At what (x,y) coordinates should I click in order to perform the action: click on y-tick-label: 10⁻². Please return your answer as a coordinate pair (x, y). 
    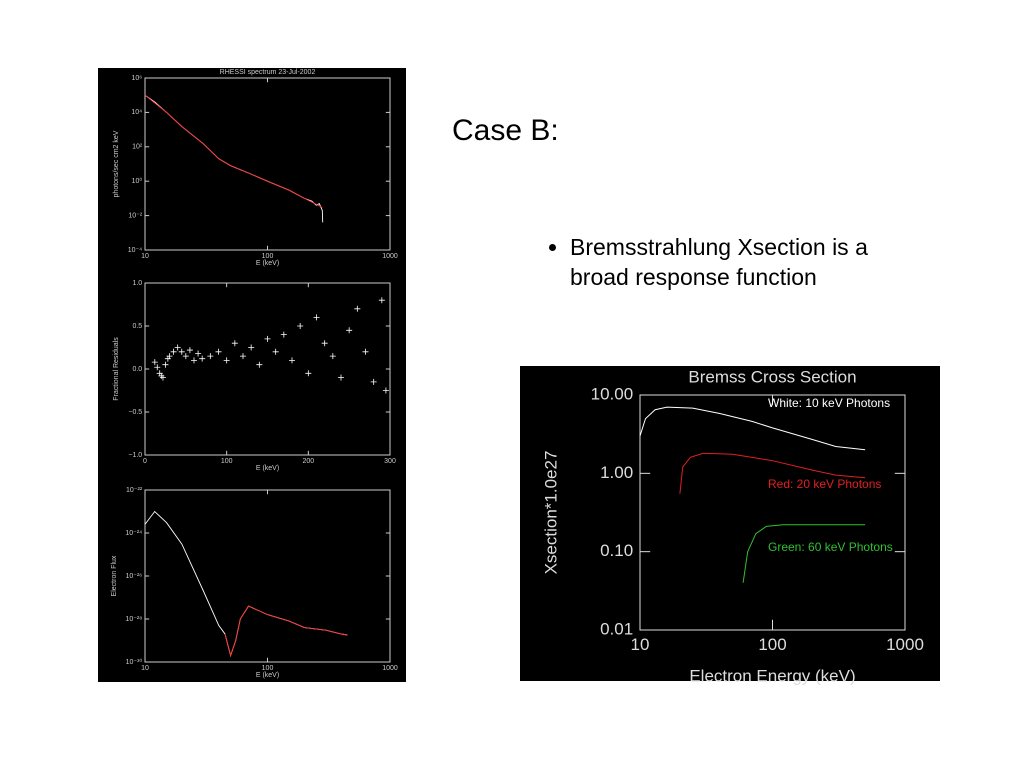
    Looking at the image, I should click on (135, 215).